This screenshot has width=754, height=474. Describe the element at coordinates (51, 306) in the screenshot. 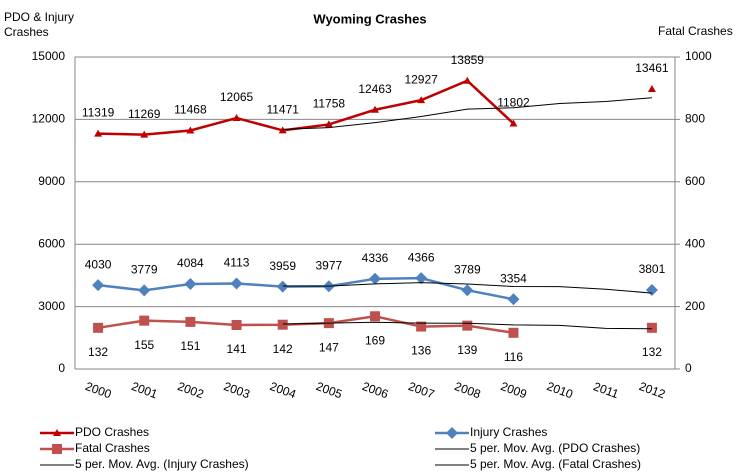

I see `y-tick-label: 3000` at that location.